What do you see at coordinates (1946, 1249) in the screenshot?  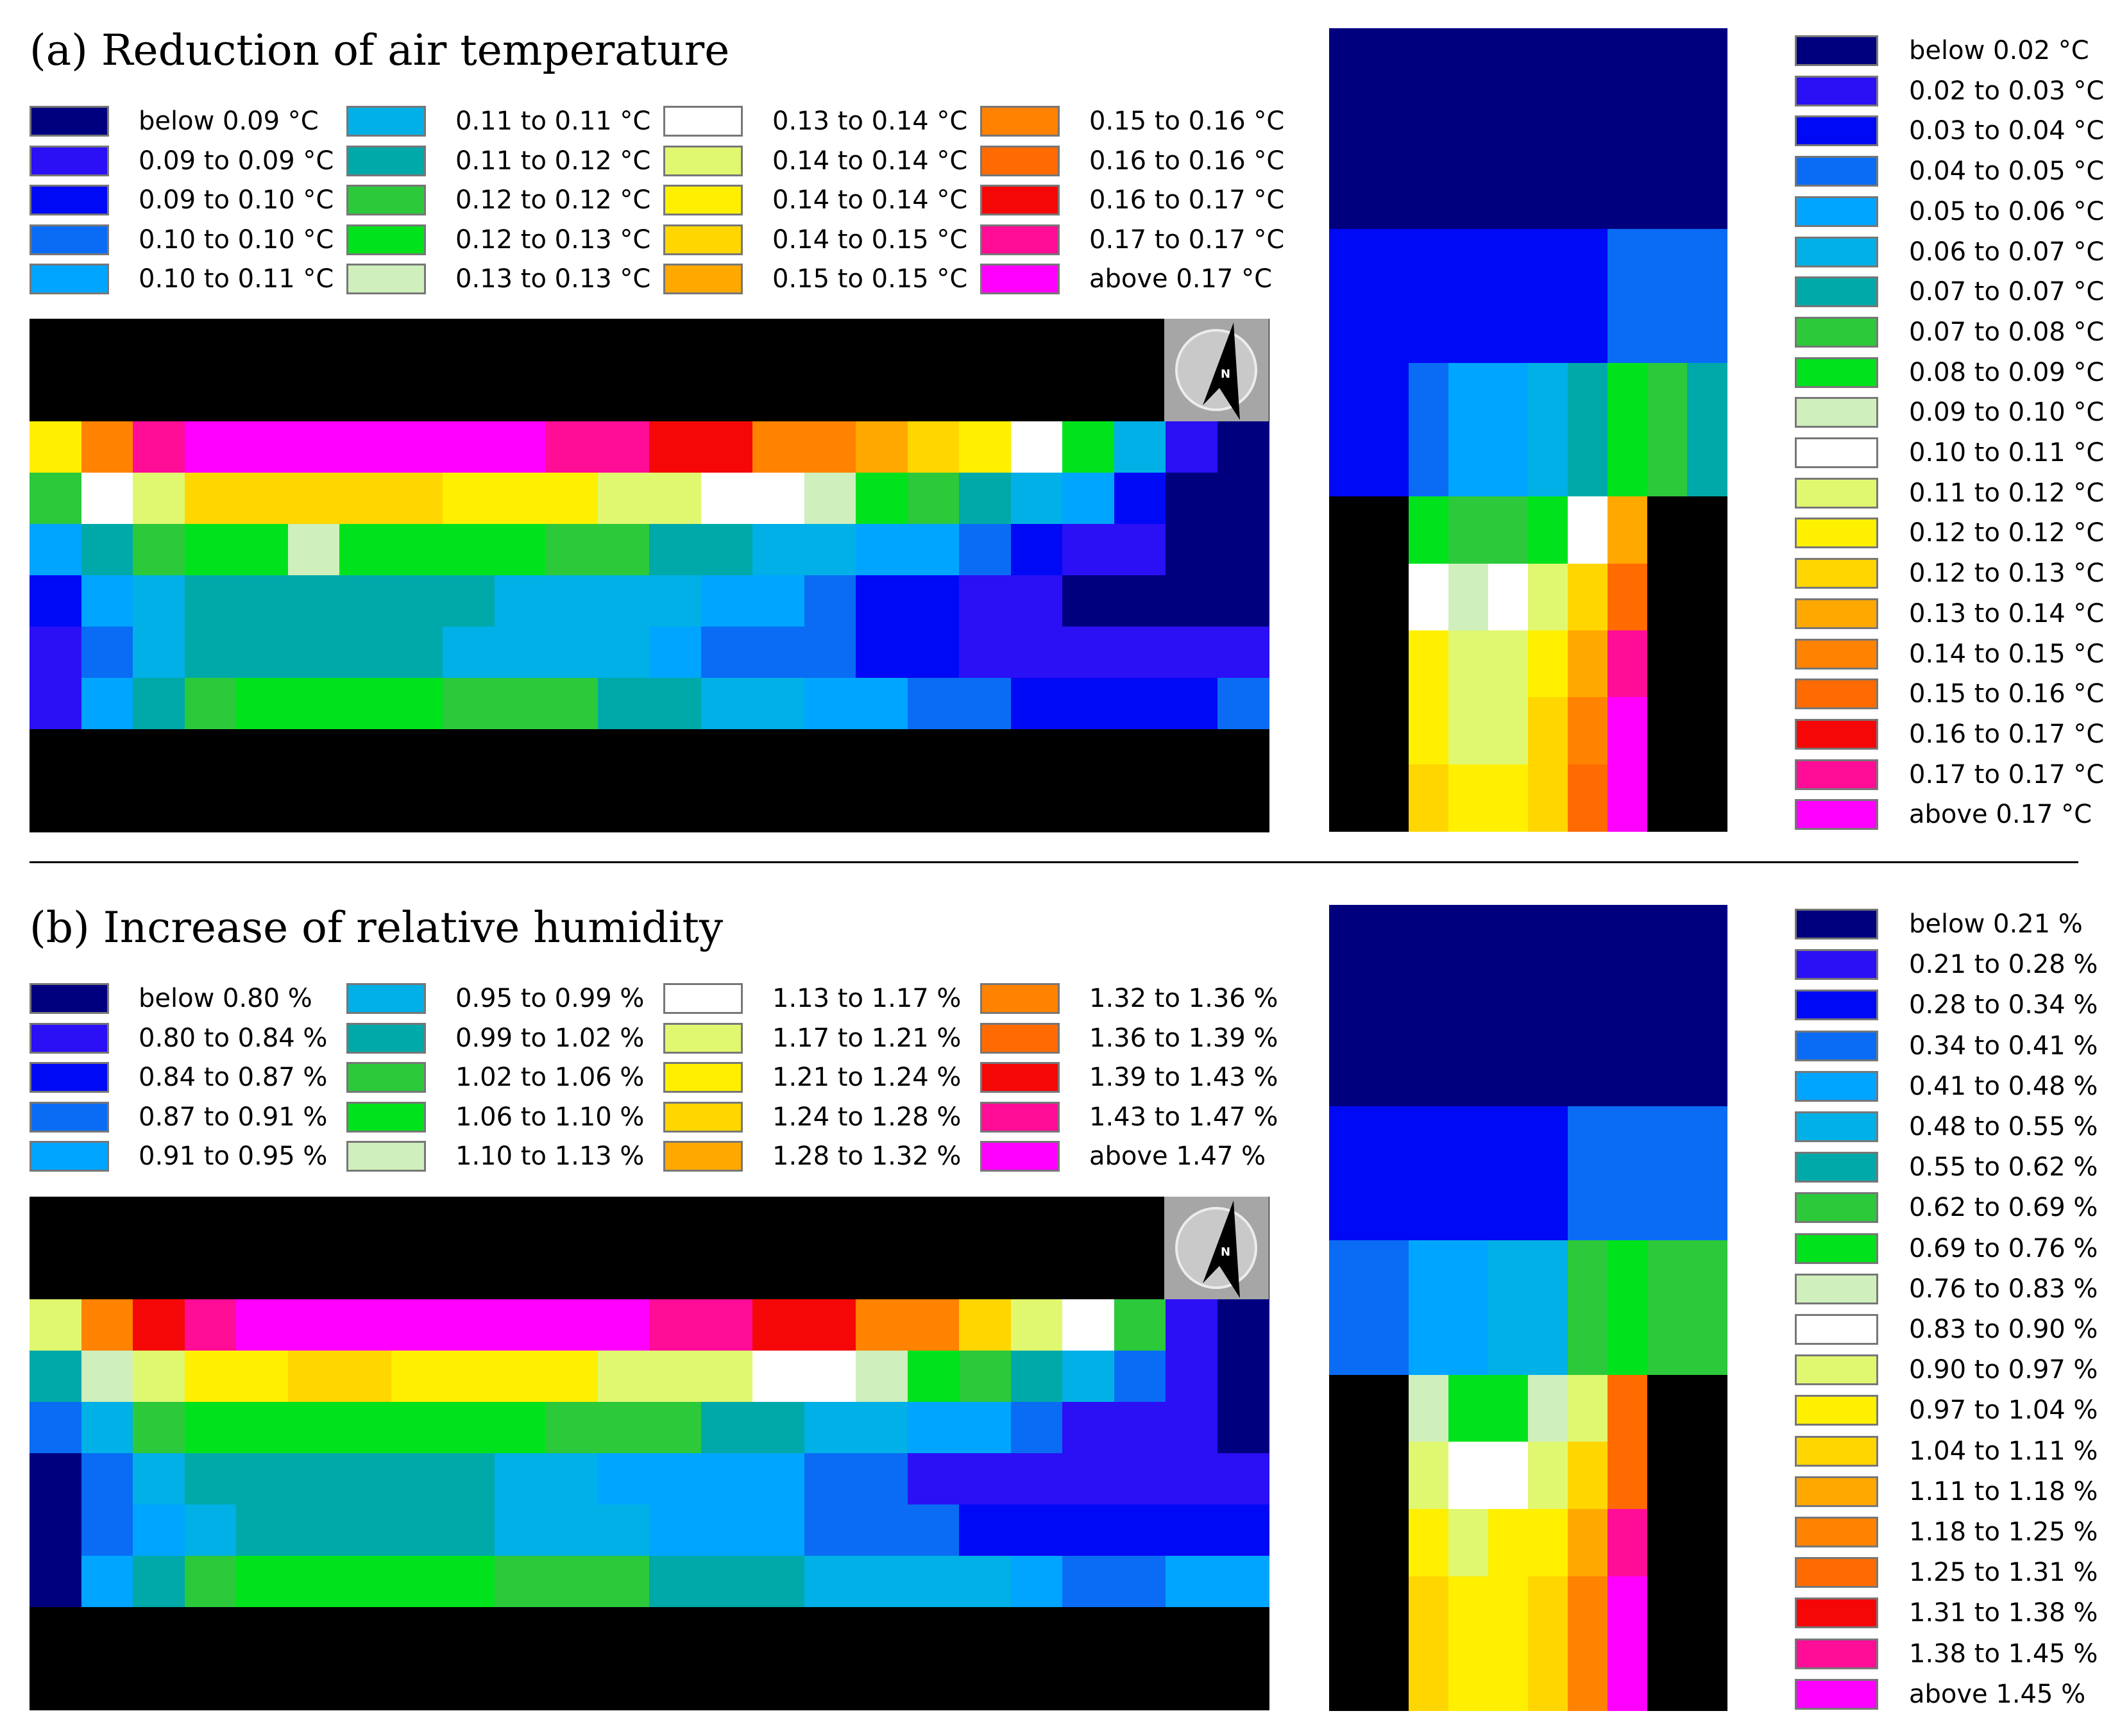 I see `legend-entry: 0.69 to 0.76 %` at bounding box center [1946, 1249].